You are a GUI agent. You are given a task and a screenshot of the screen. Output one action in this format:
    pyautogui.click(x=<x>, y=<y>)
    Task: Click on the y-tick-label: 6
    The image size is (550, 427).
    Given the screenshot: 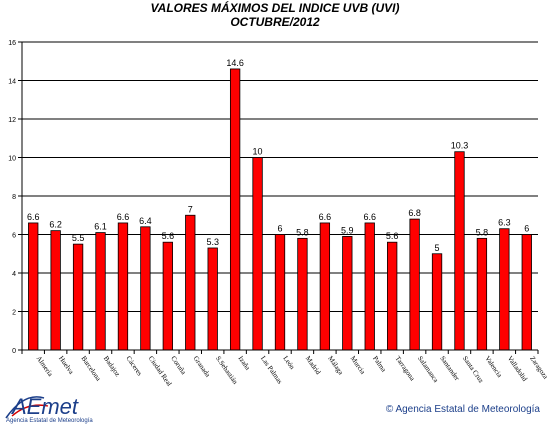 What is the action you would take?
    pyautogui.click(x=14, y=236)
    